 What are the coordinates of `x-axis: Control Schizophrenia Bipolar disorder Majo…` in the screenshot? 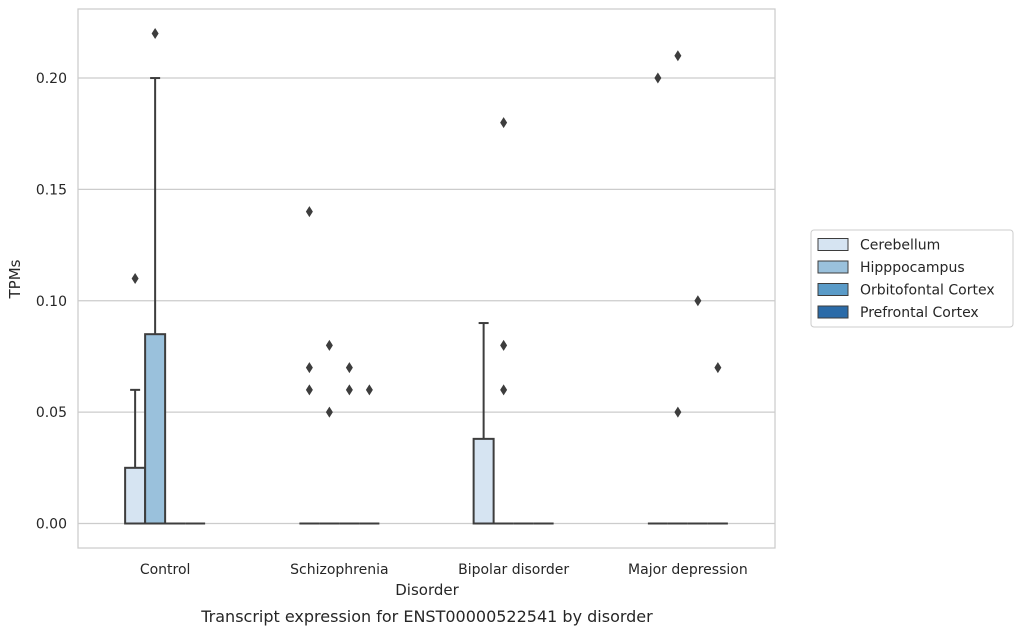 It's located at (444, 570).